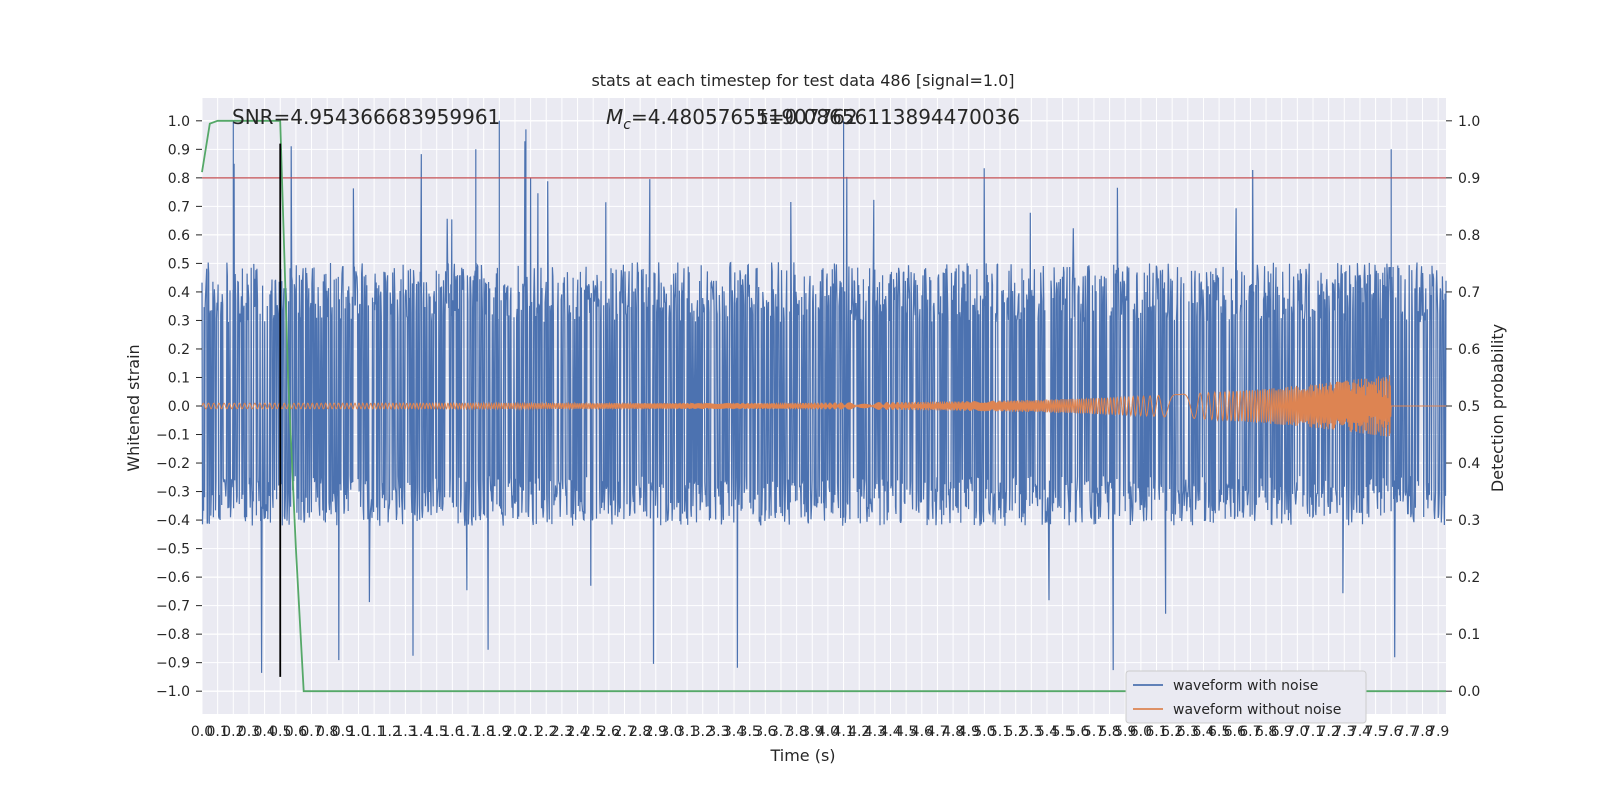 The width and height of the screenshot is (1600, 800). What do you see at coordinates (218, 732) in the screenshot?
I see `x-tick-label: 0.1` at bounding box center [218, 732].